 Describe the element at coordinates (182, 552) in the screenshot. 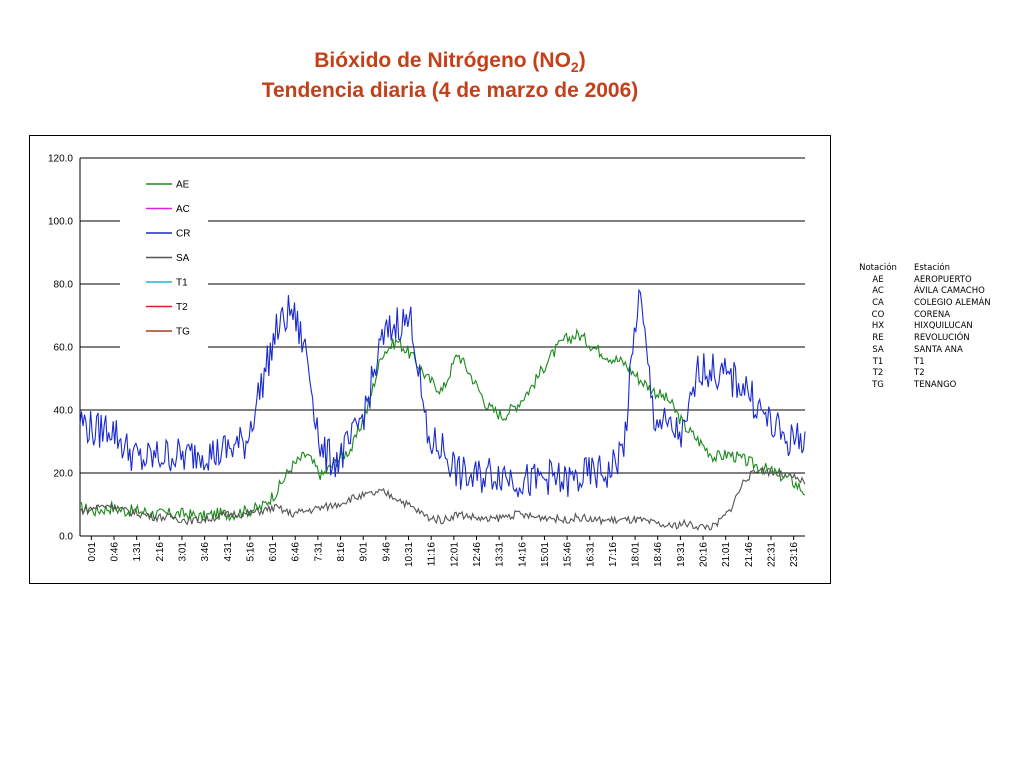

I see `x-tick-label: 3:01` at that location.